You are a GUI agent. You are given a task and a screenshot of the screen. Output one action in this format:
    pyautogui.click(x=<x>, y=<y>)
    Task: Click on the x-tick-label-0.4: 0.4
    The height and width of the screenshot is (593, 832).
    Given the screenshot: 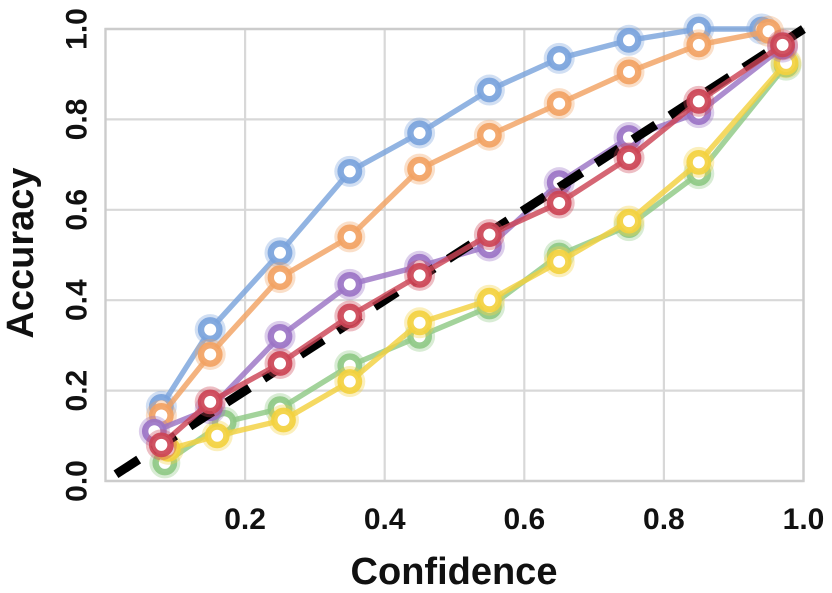 What is the action you would take?
    pyautogui.click(x=385, y=519)
    